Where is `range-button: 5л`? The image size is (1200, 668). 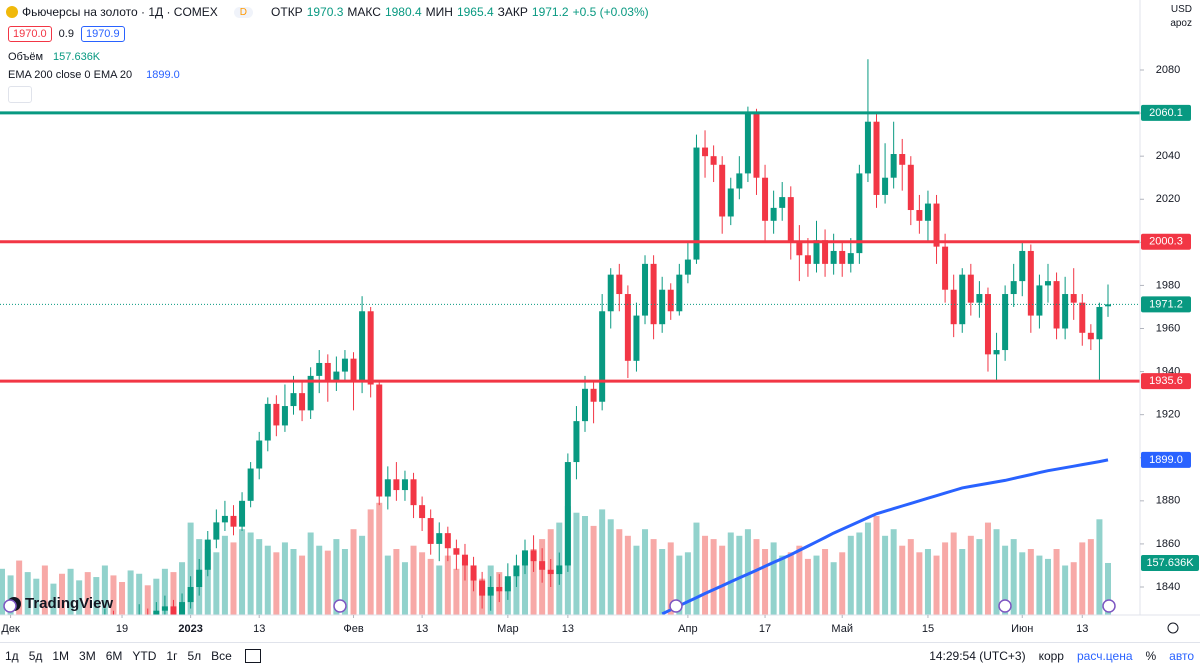 range-button: 5л is located at coordinates (194, 656).